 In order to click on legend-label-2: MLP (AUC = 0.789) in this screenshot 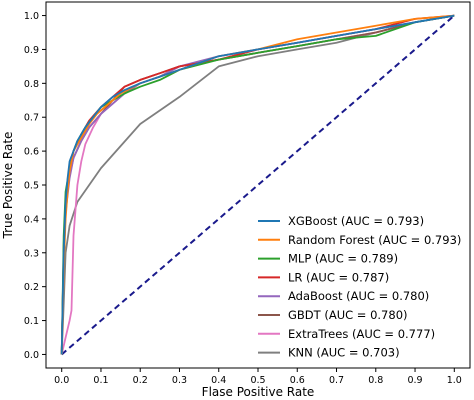, I will do `click(343, 259)`.